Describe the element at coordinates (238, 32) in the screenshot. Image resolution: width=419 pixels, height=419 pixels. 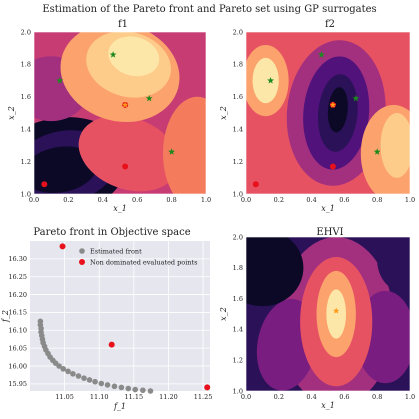
I see `f2-ytick-label: 2.0` at that location.